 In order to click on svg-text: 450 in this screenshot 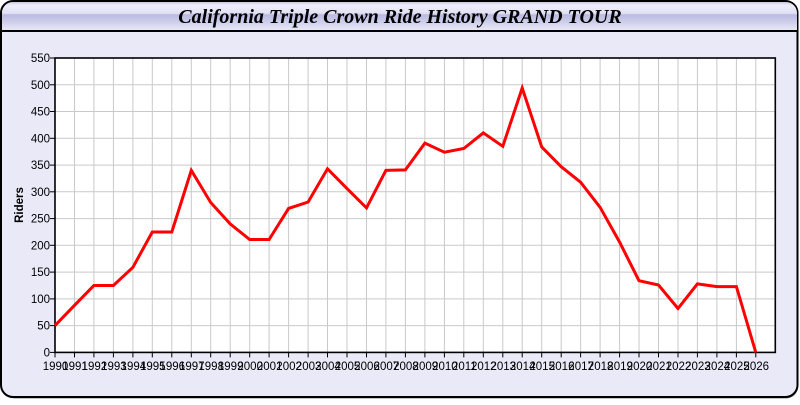, I will do `click(40, 113)`.